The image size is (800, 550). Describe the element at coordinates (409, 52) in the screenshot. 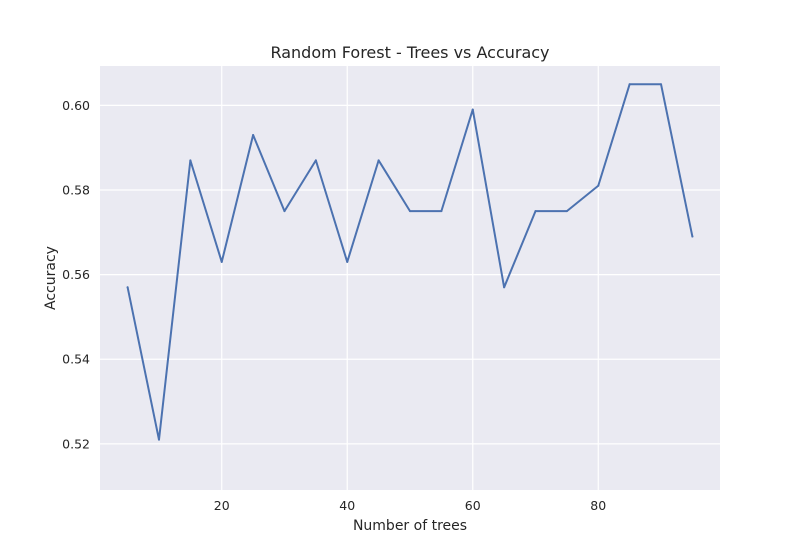

I see `chart-title: Random Forest - Trees vs Accuracy` at that location.